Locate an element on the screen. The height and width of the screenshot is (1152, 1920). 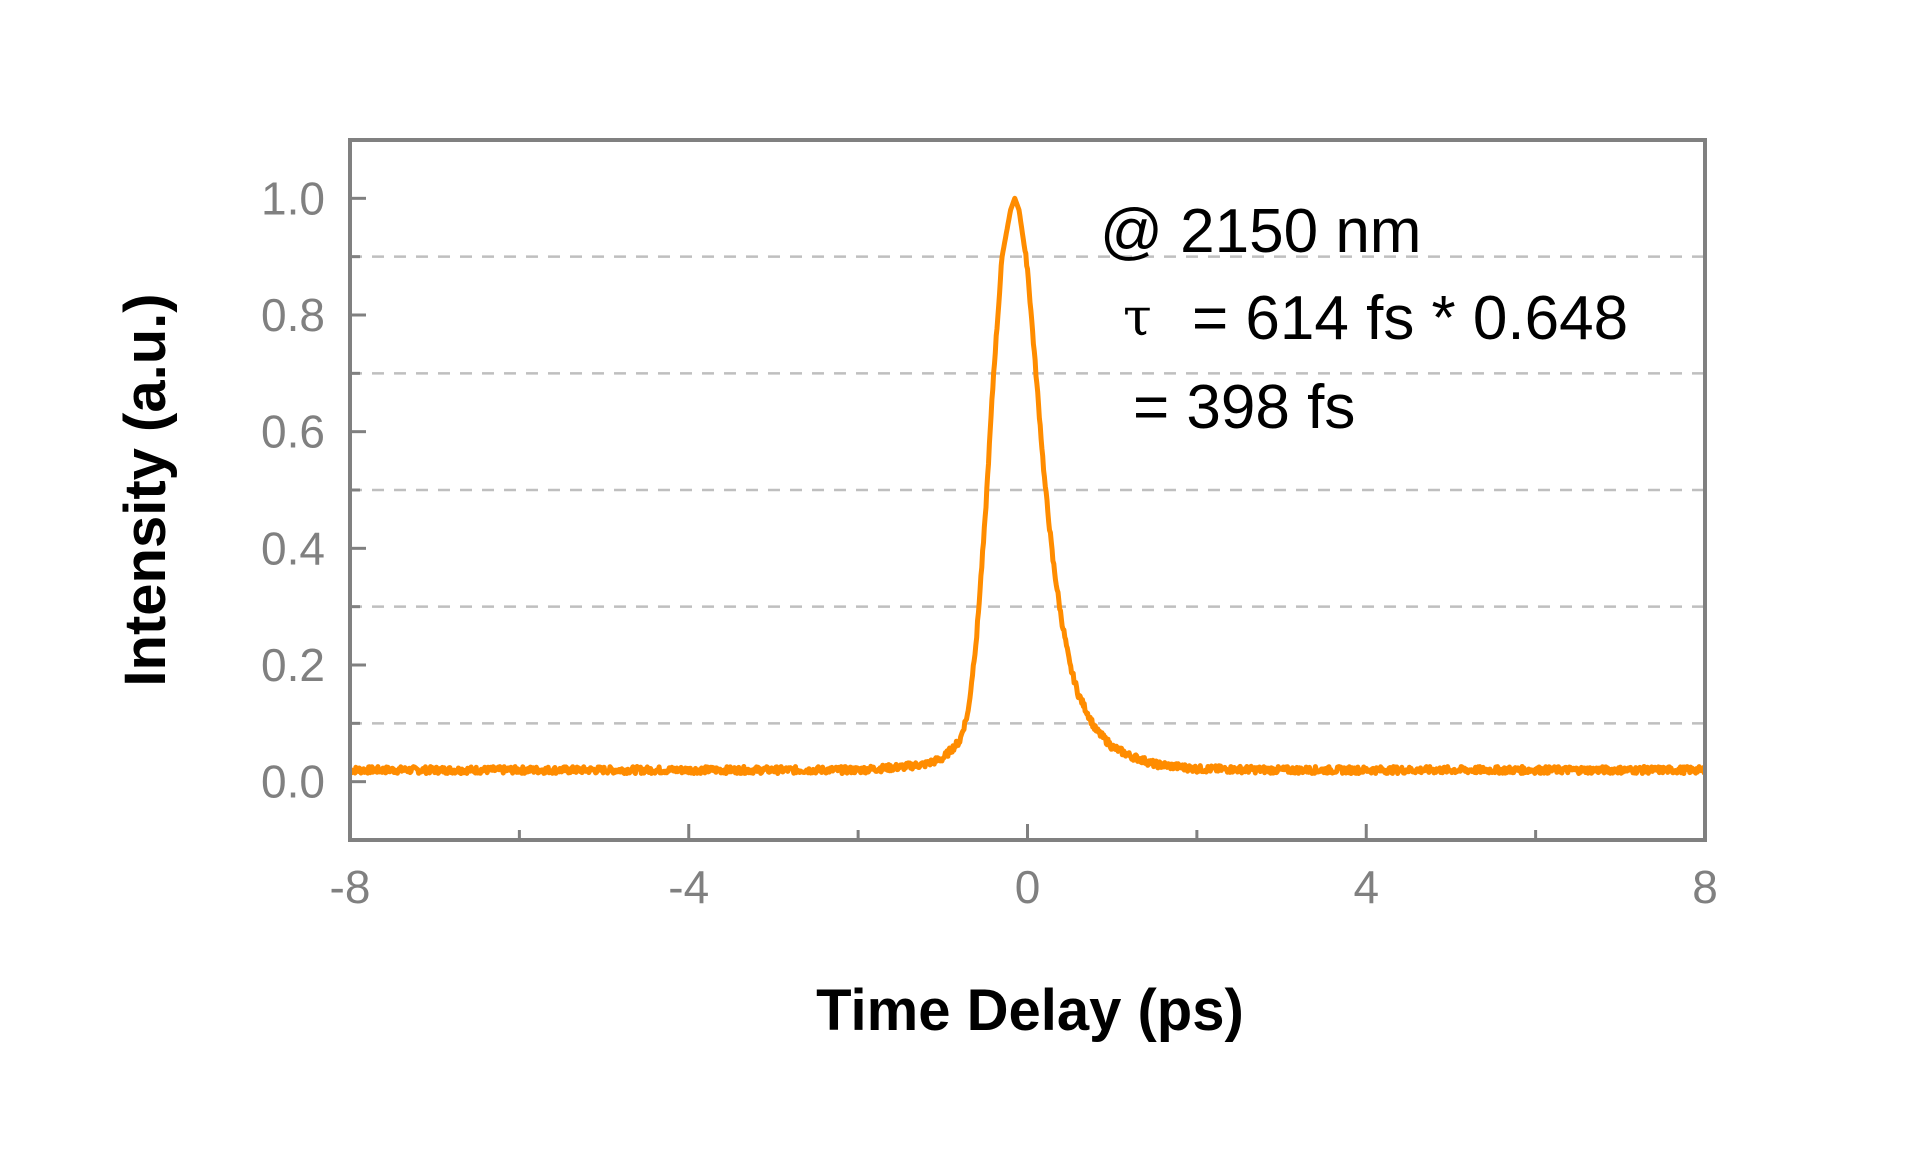
annotation-wavelength: @ 2150 nm is located at coordinates (1260, 231).